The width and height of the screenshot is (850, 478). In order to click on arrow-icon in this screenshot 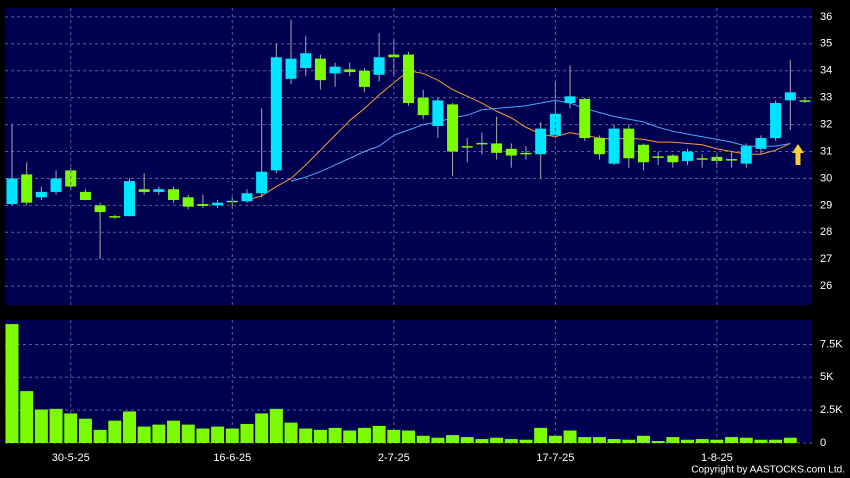, I will do `click(798, 154)`.